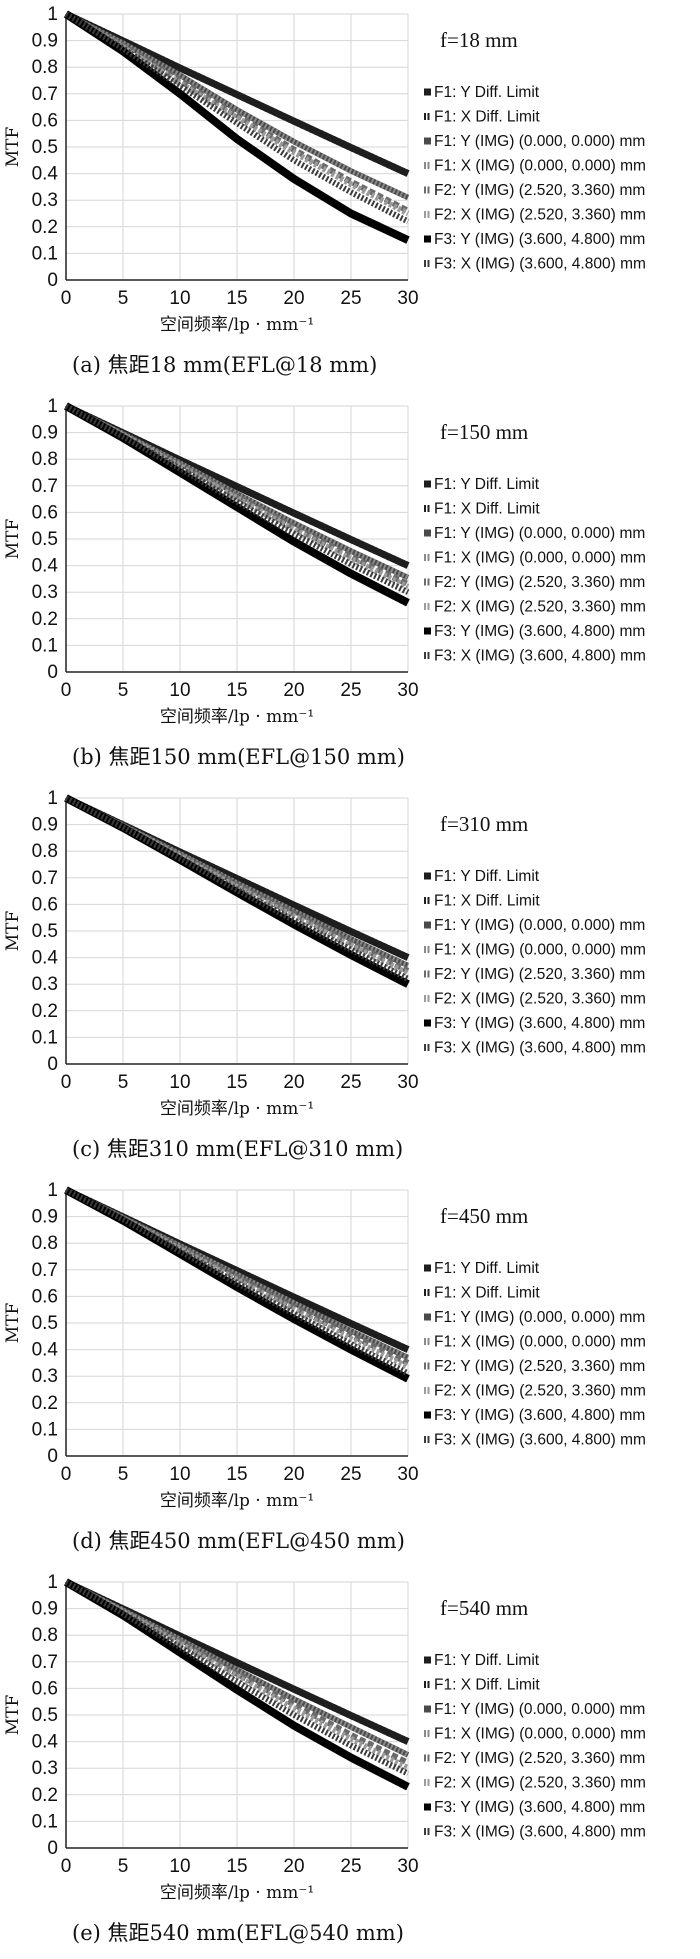 The height and width of the screenshot is (1959, 700). What do you see at coordinates (479, 40) in the screenshot?
I see `focal-length-label: f=18 mm` at bounding box center [479, 40].